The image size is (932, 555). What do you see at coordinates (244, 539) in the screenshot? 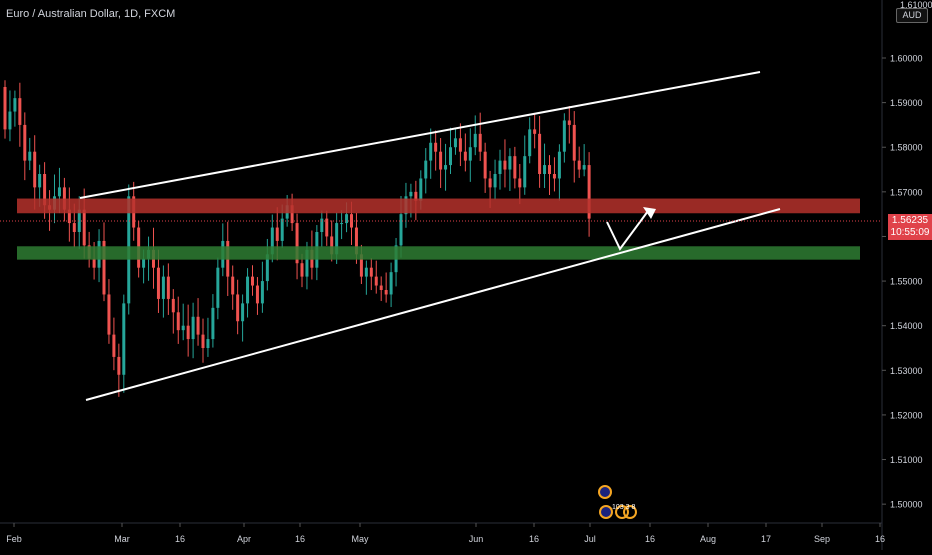
I see `x-tick-label: Apr` at bounding box center [244, 539].